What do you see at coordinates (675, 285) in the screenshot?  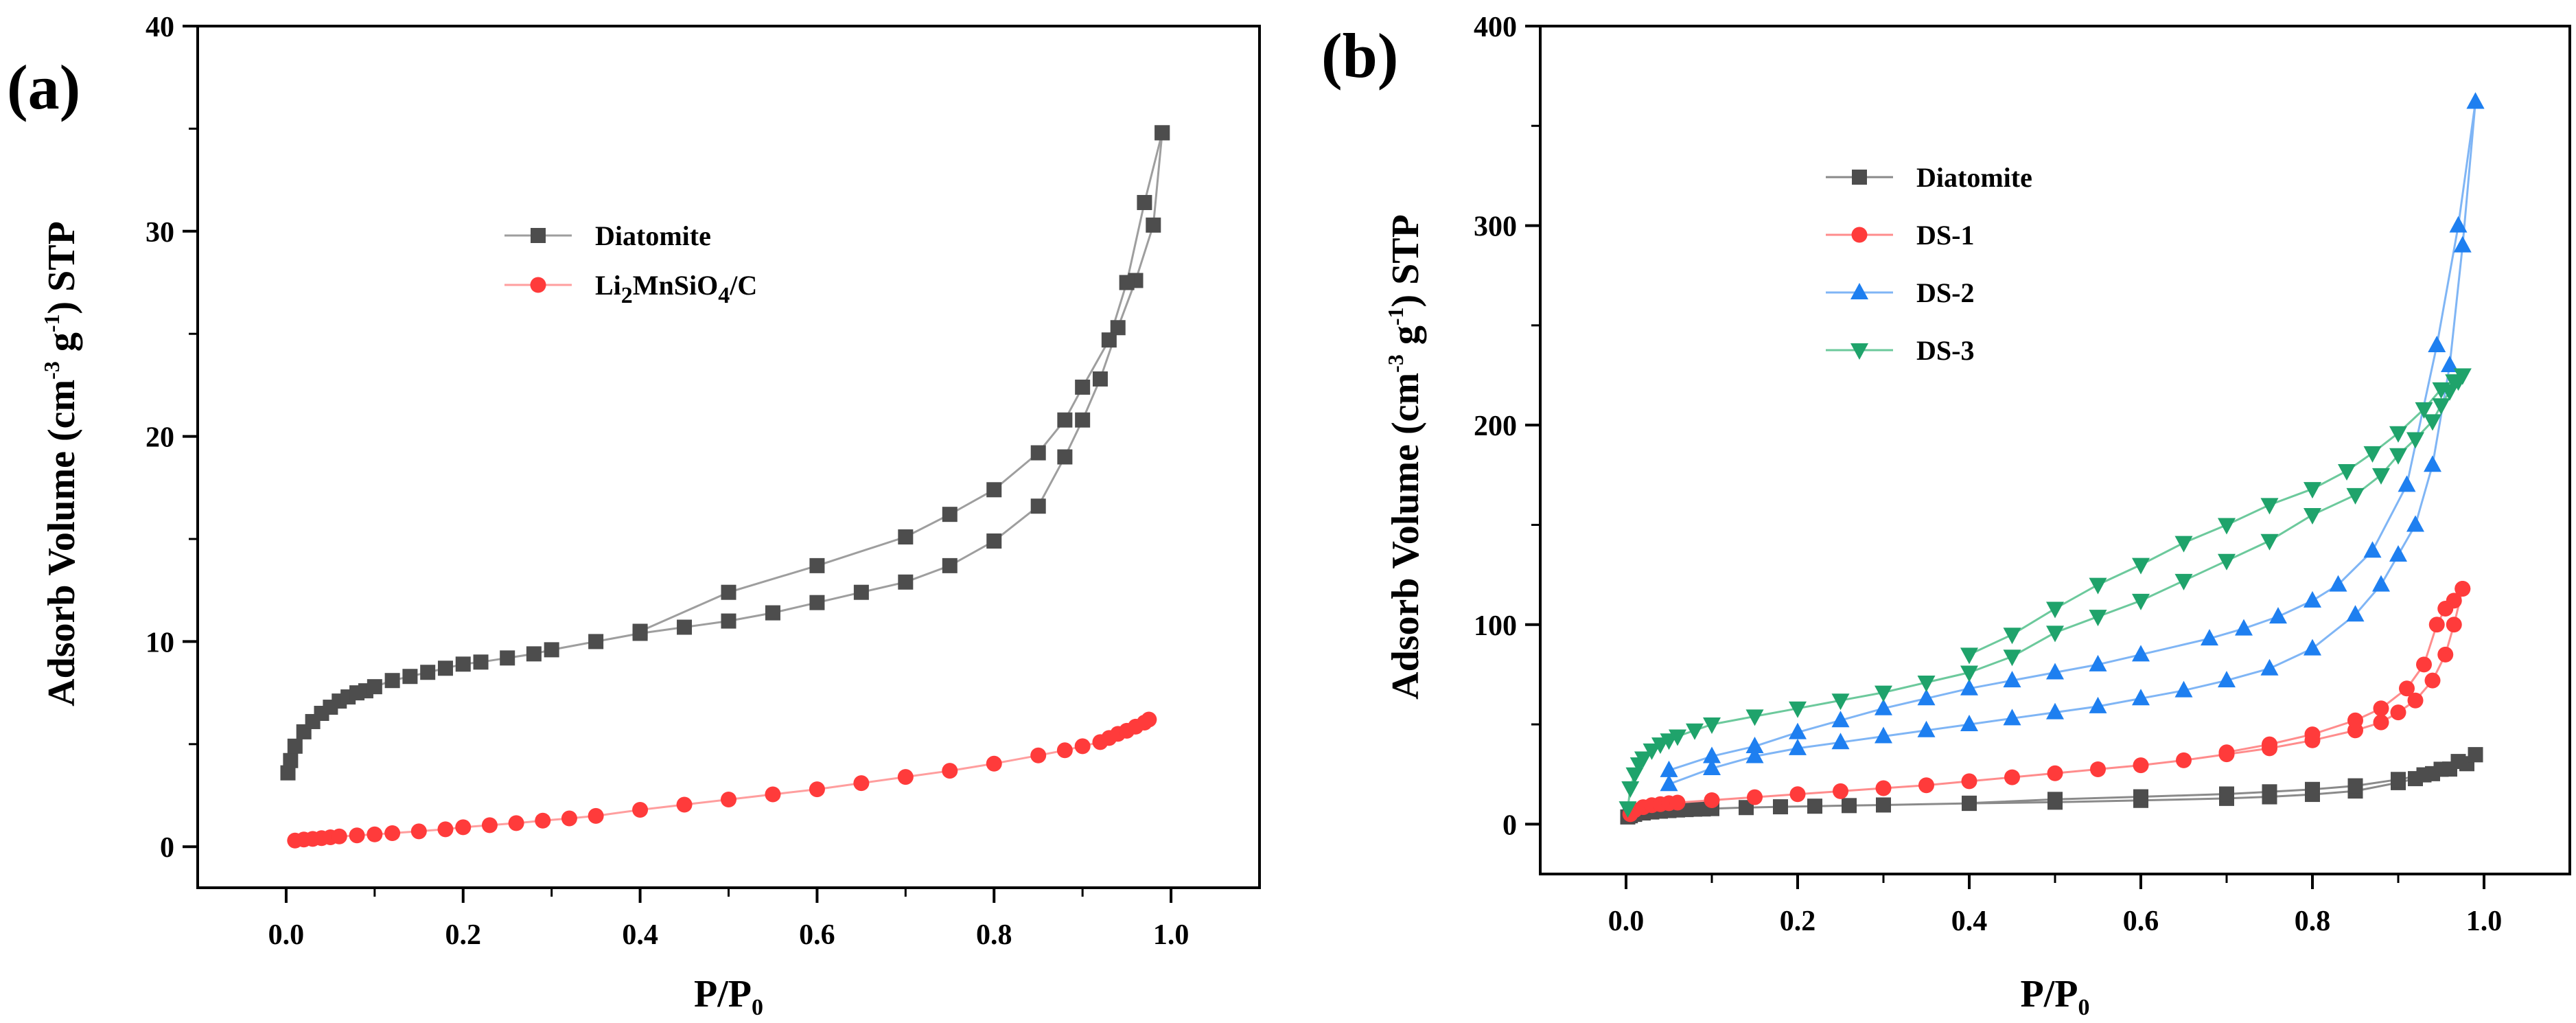 I see `legend-label-text: MnSiO` at bounding box center [675, 285].